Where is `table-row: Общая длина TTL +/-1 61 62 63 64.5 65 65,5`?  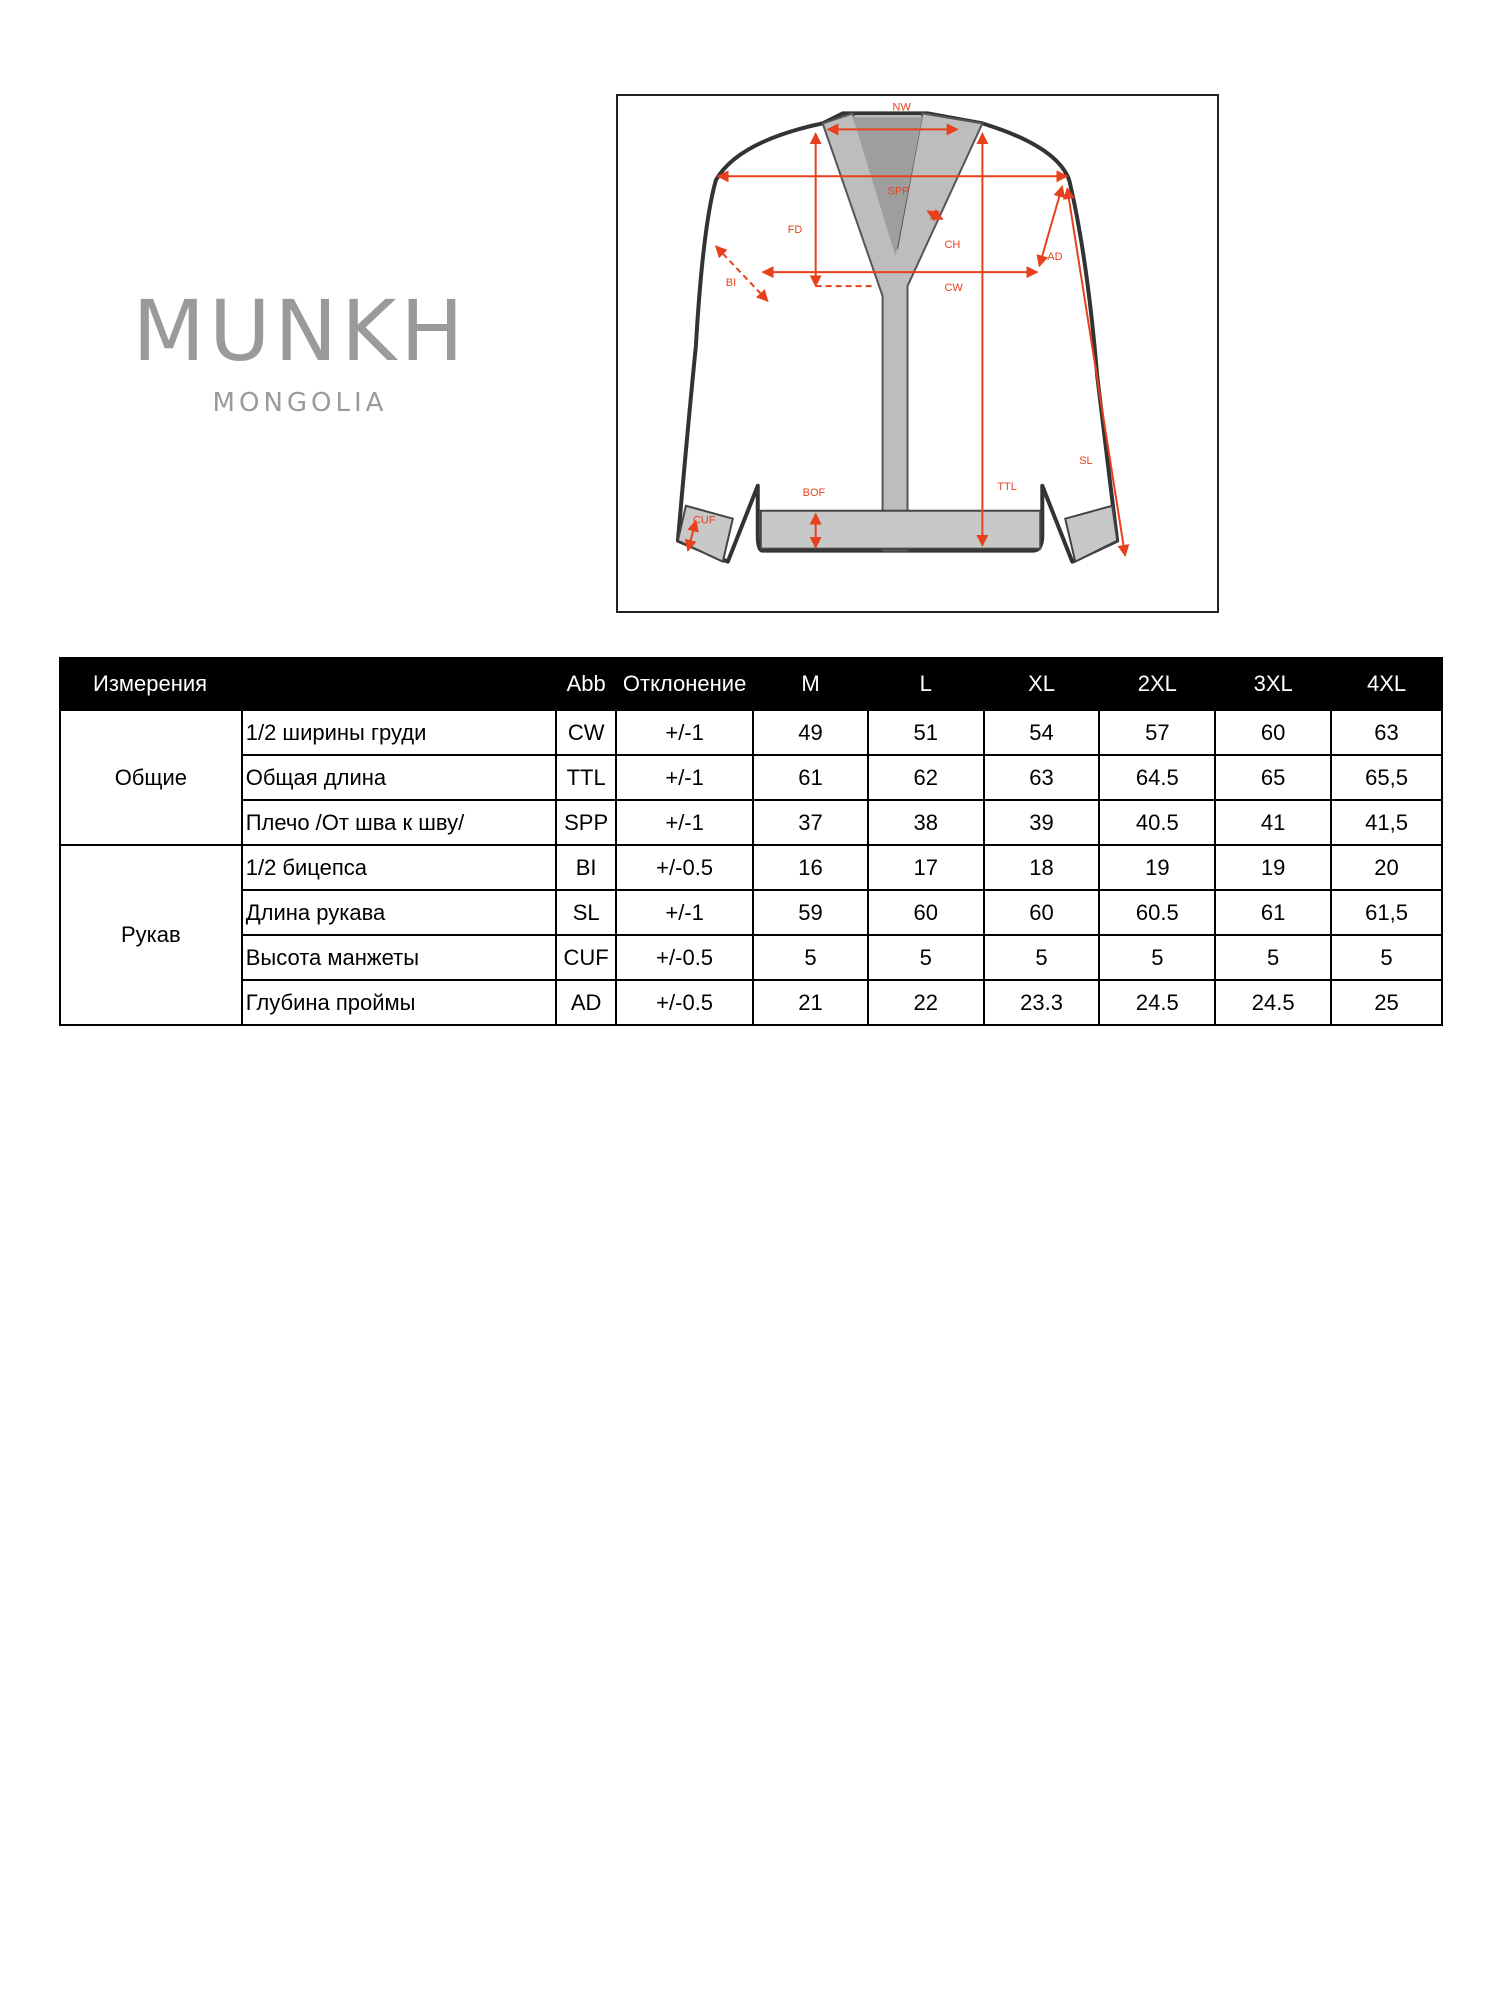 table-row: Общая длина TTL +/-1 61 62 63 64.5 65 65,5 is located at coordinates (751, 777).